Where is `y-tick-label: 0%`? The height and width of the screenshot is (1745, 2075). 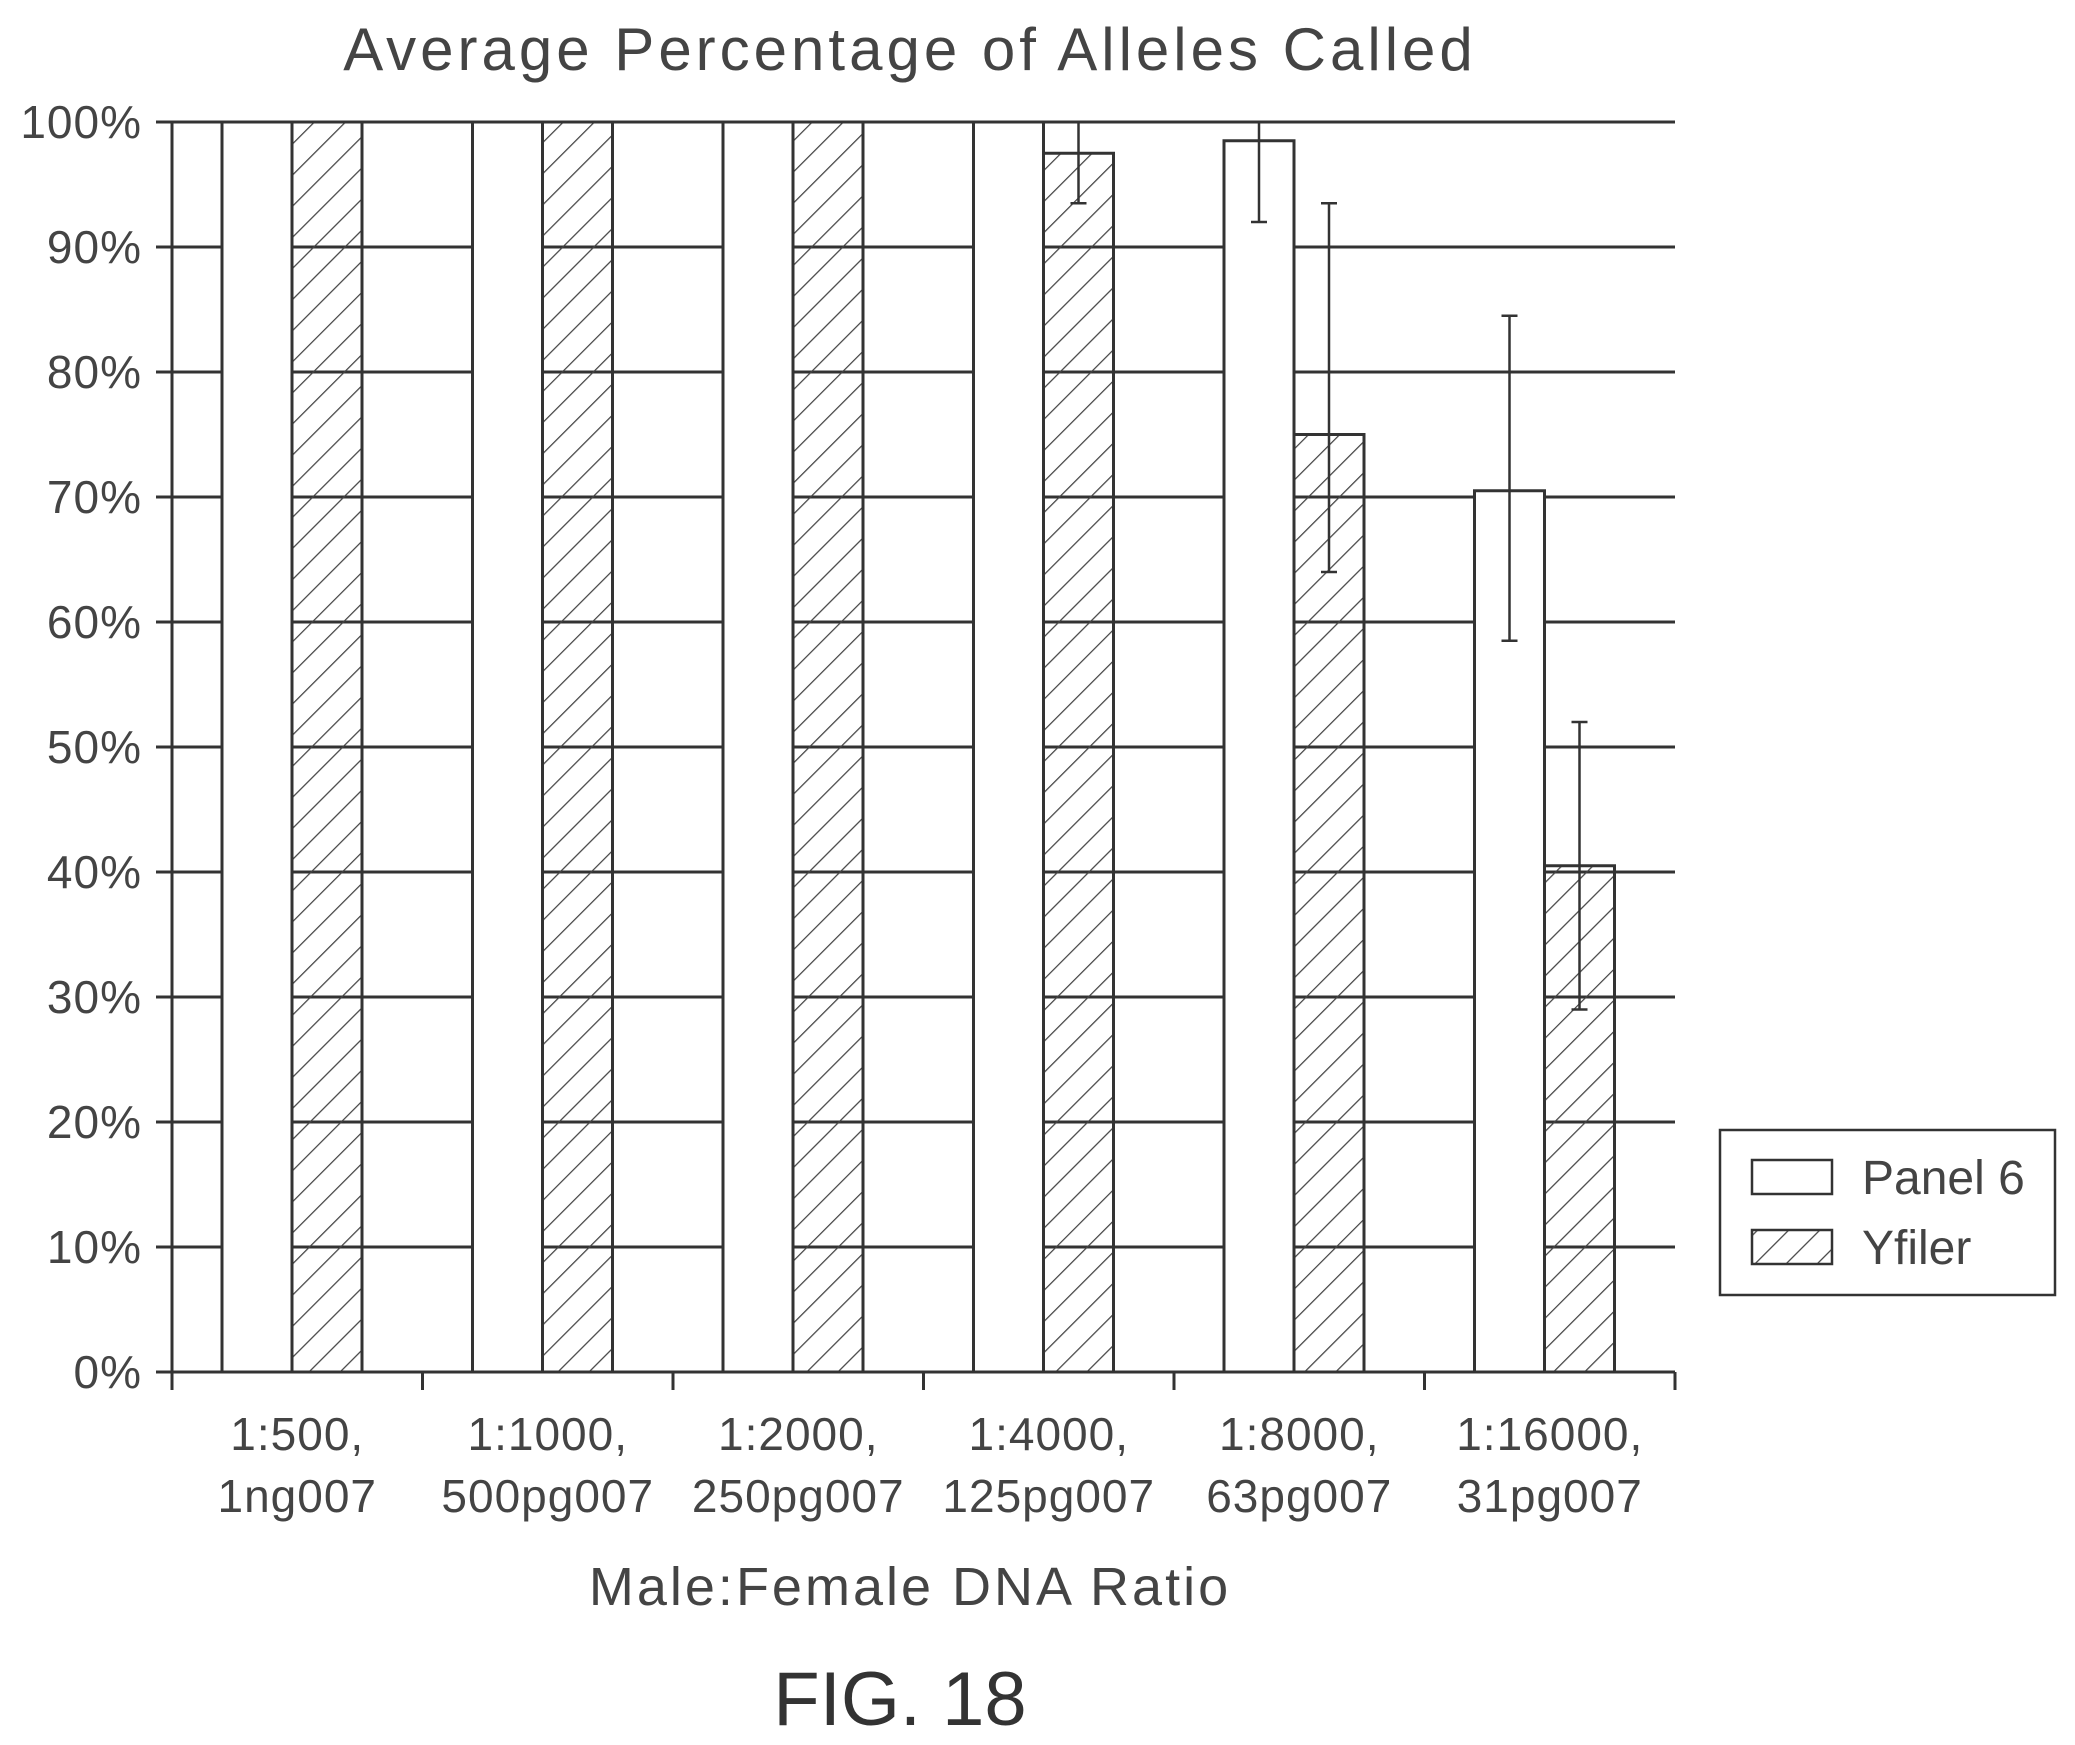 y-tick-label: 0% is located at coordinates (108, 1372).